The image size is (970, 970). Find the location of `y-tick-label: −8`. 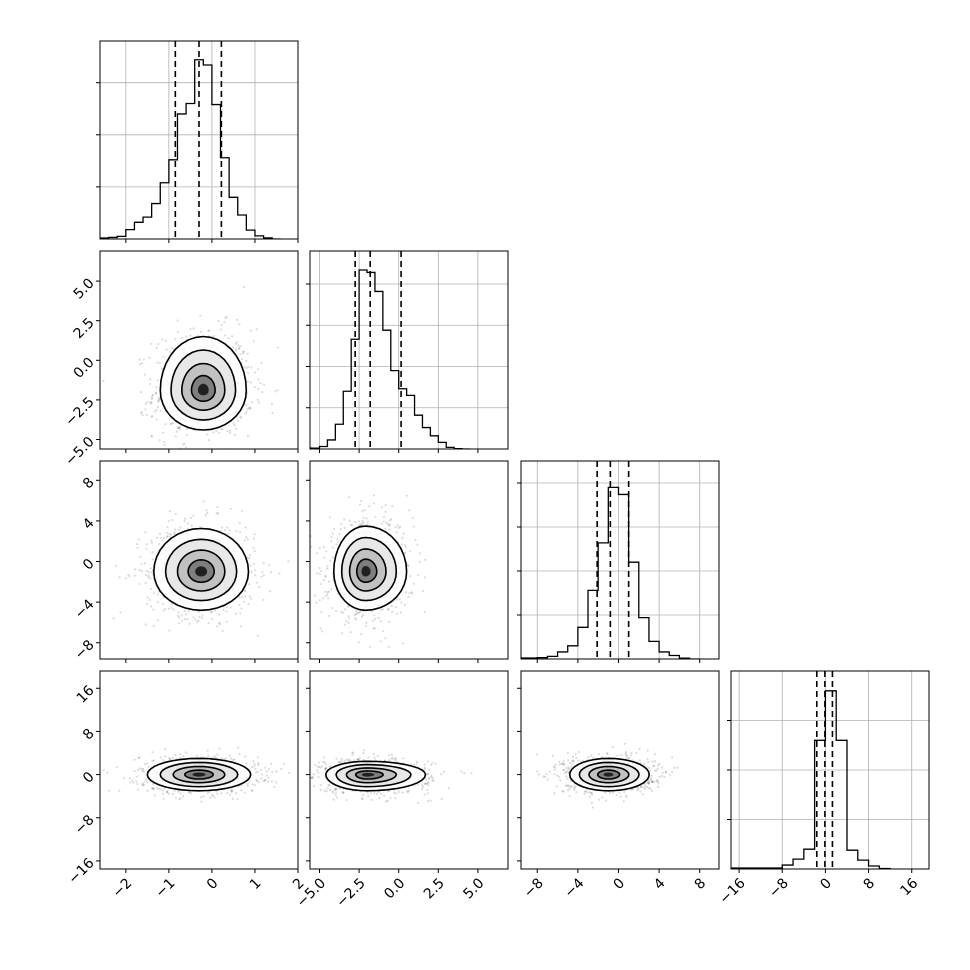

y-tick-label: −8 is located at coordinates (85, 650).